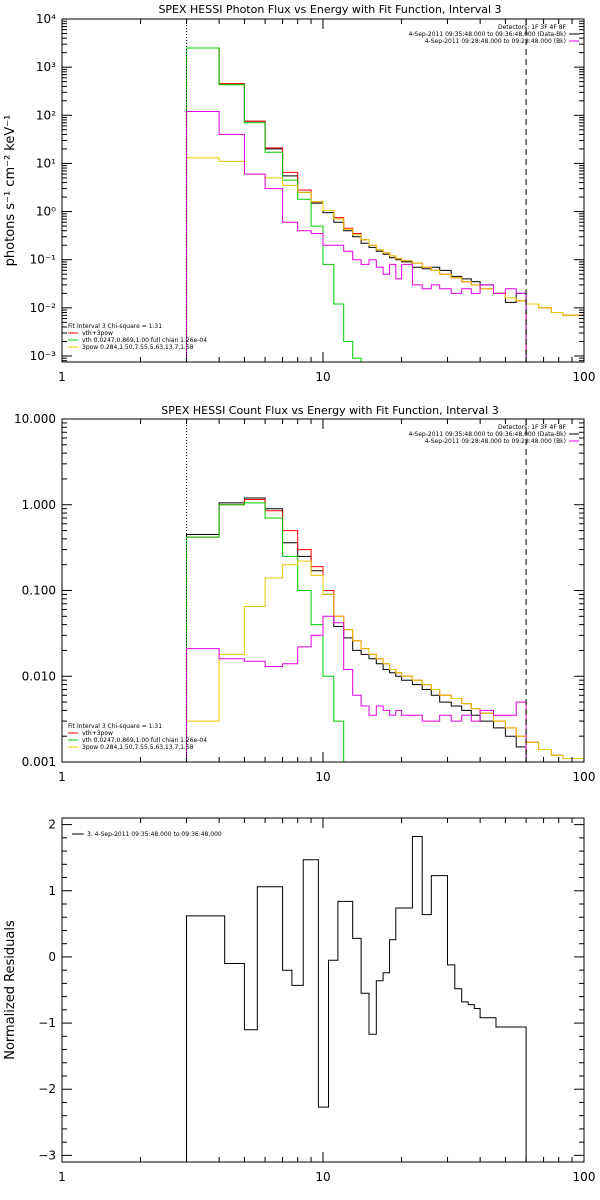  I want to click on ytick-label-0: 10³, so click(46, 67).